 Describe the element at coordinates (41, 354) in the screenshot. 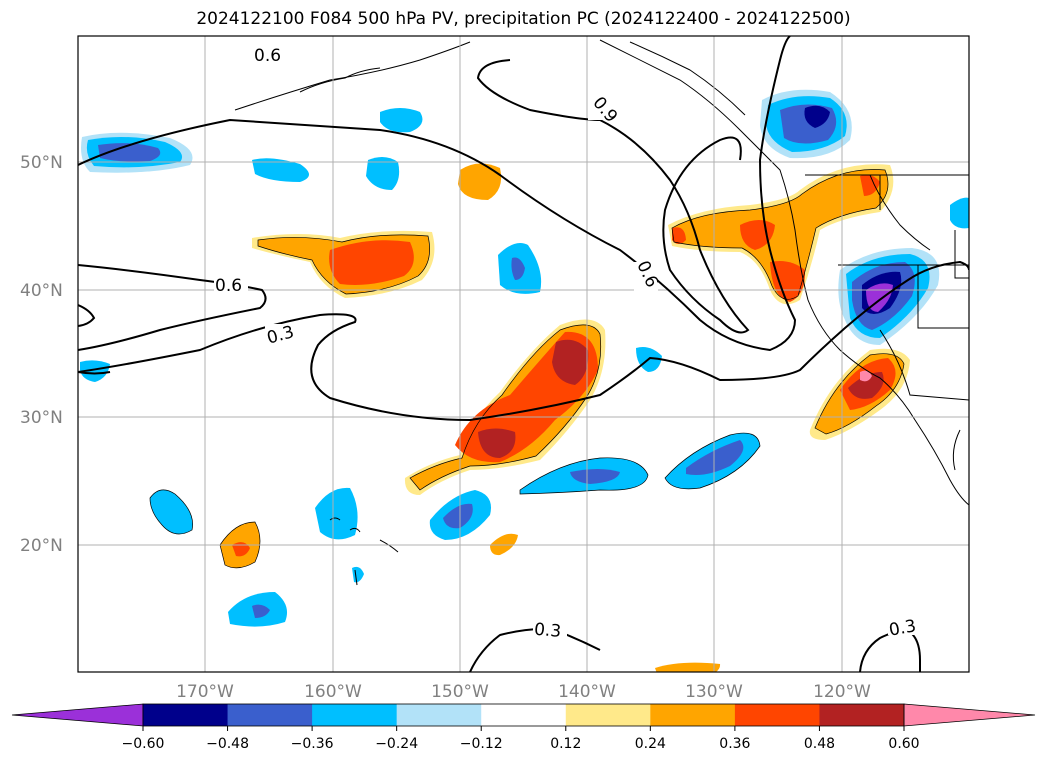

I see `latitude-labels: 50°N 40°N 30°N 20°N` at that location.